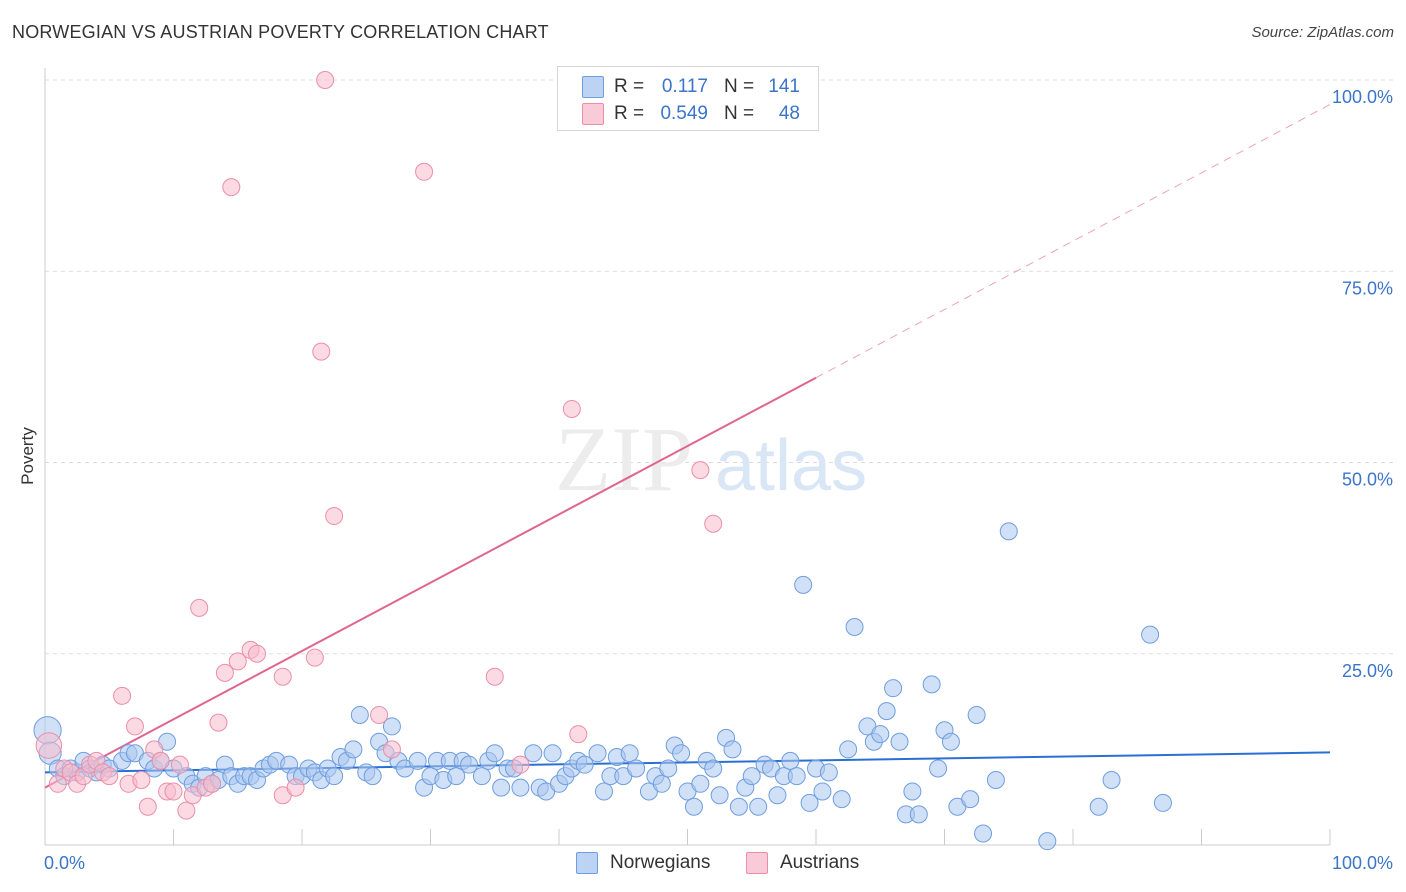  Describe the element at coordinates (684, 113) in the screenshot. I see `legend-r-value: 0.549` at that location.